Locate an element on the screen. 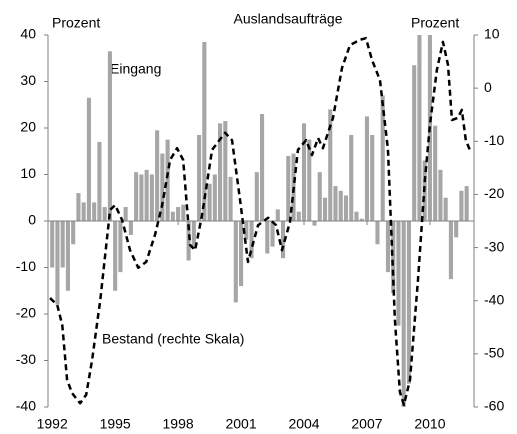 The image size is (517, 434). y-tick-label: 10 is located at coordinates (28, 173).